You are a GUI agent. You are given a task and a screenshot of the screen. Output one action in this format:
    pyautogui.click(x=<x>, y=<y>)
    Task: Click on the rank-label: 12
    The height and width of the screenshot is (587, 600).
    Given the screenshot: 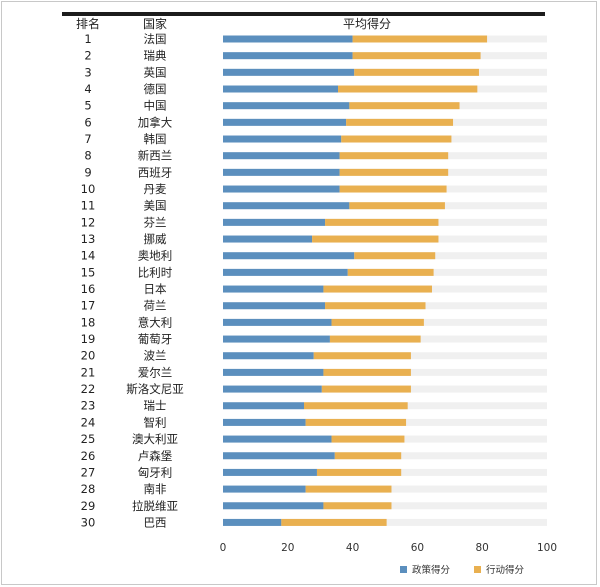 What is the action you would take?
    pyautogui.click(x=88, y=222)
    